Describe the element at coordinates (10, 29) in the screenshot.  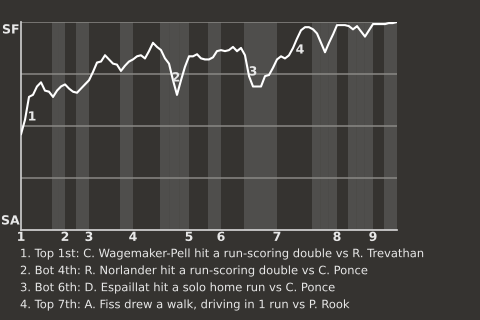
I see `text: SF` at that location.